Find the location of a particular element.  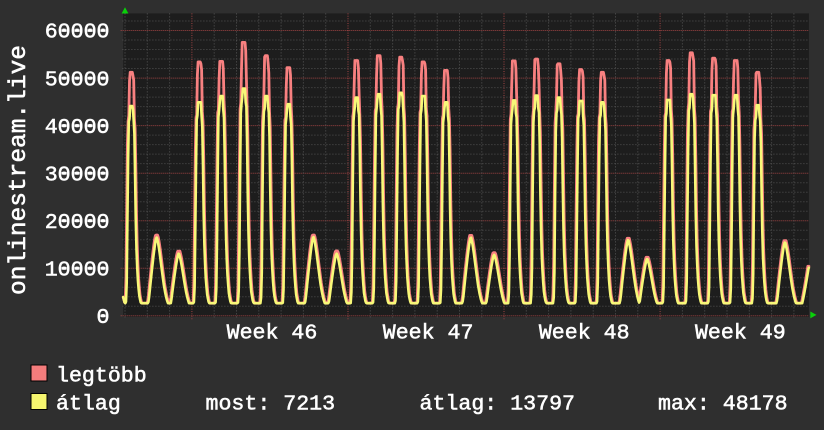

svg-text: onlinestream.live is located at coordinates (19, 170).